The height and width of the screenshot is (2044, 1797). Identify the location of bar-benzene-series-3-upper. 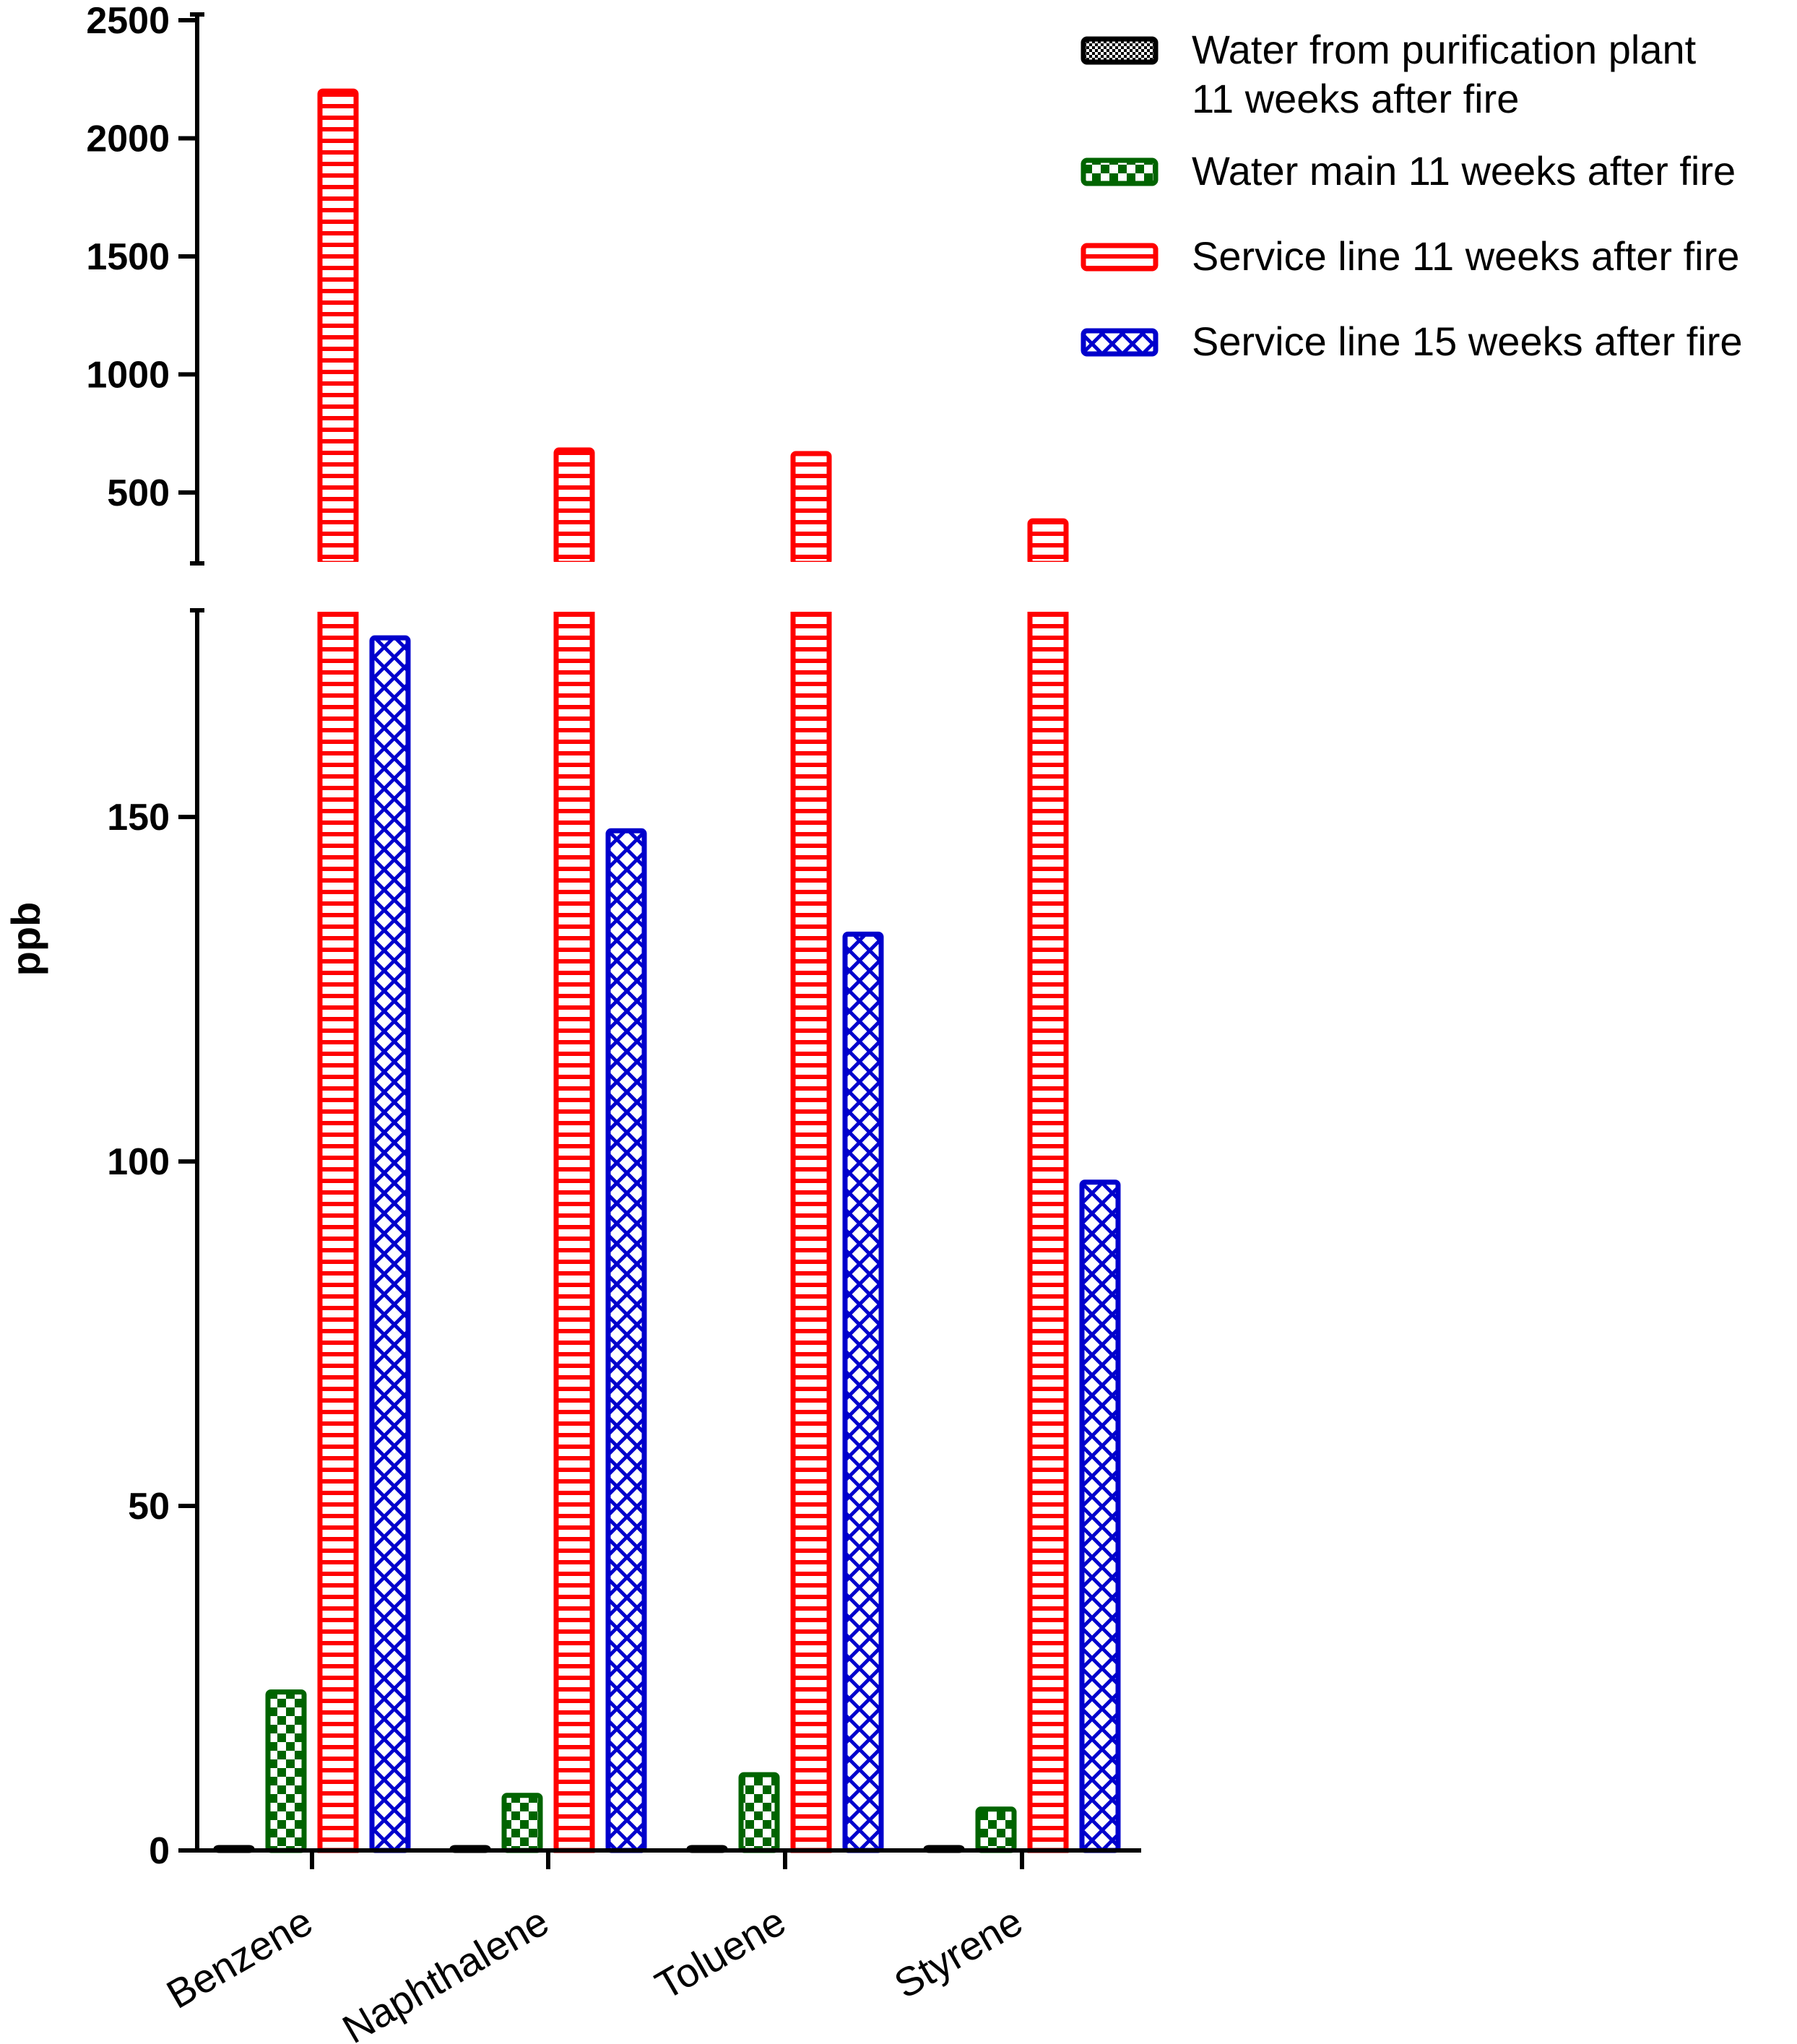
(338, 327).